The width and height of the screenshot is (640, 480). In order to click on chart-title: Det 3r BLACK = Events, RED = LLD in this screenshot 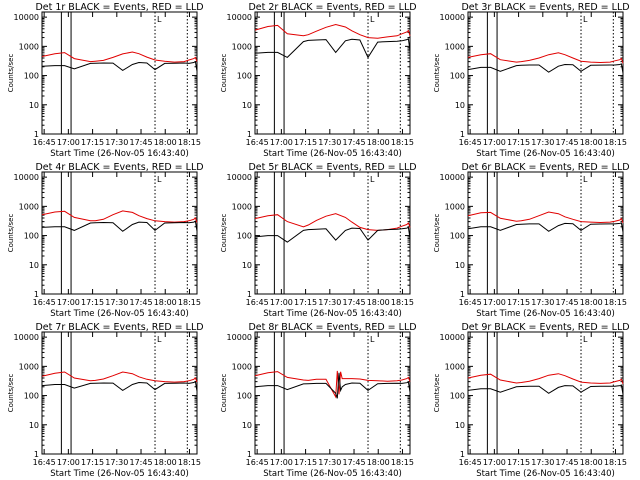, I will do `click(545, 7)`.